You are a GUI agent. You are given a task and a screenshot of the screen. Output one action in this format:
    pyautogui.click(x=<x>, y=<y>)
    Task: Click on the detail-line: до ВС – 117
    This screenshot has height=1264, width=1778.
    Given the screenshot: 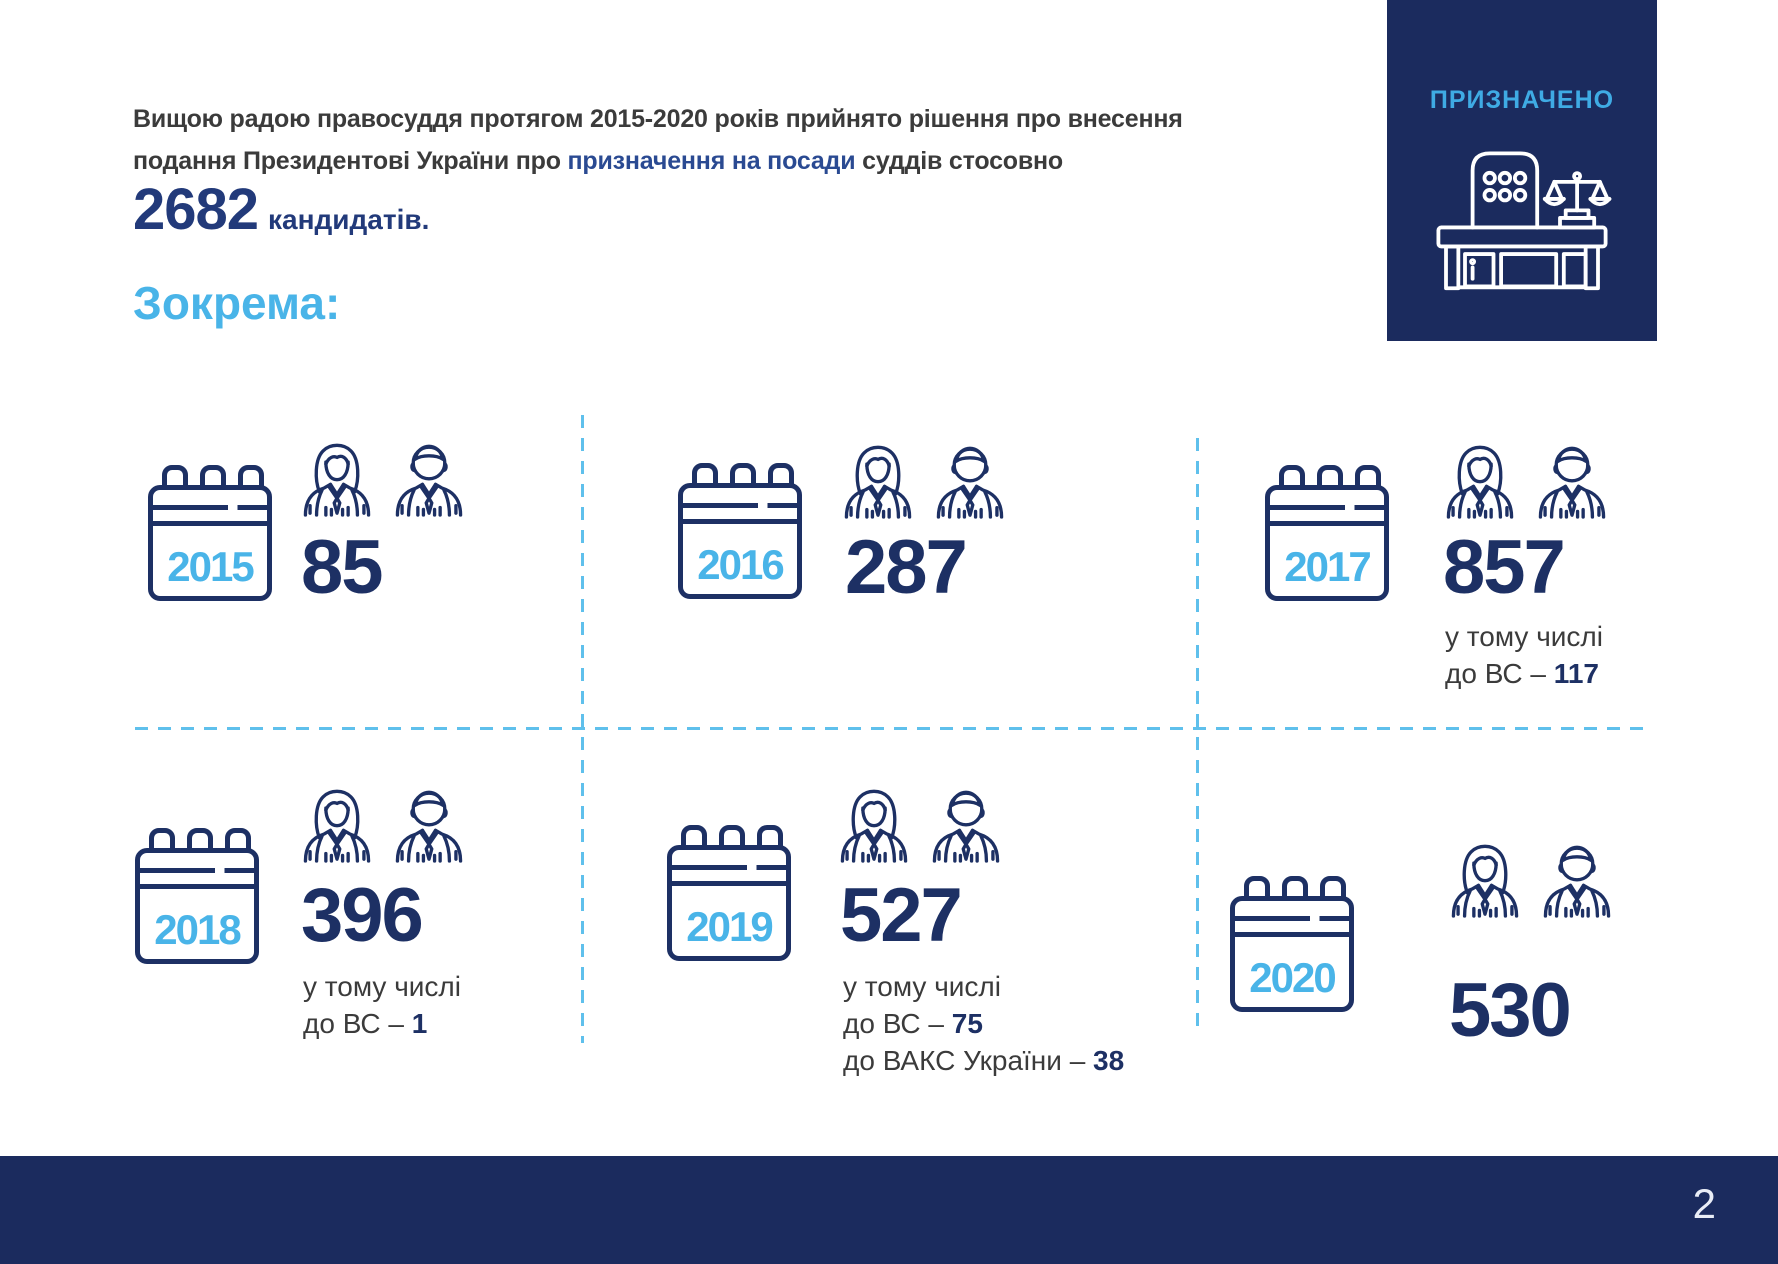 What is the action you would take?
    pyautogui.click(x=1522, y=673)
    